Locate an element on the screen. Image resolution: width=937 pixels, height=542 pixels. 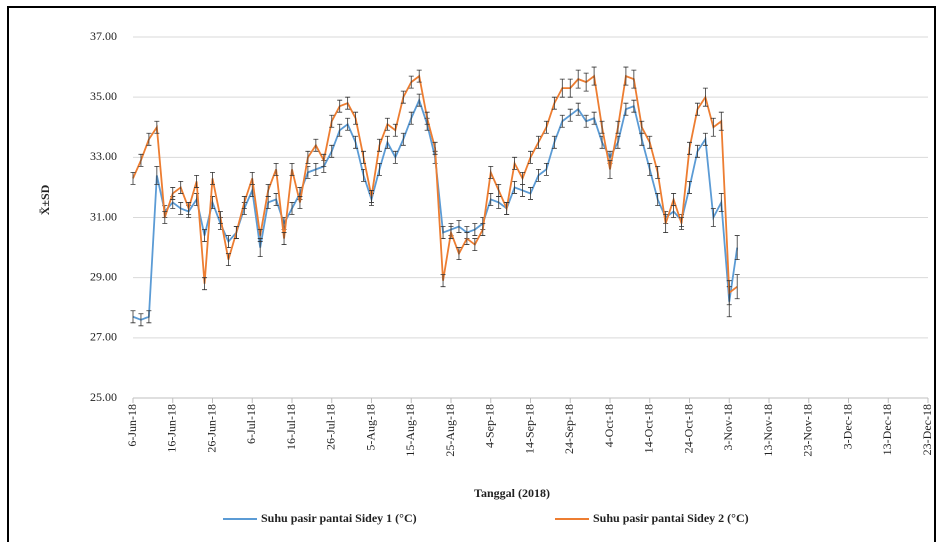
y-tick-label: 29.00 is located at coordinates (103, 276).